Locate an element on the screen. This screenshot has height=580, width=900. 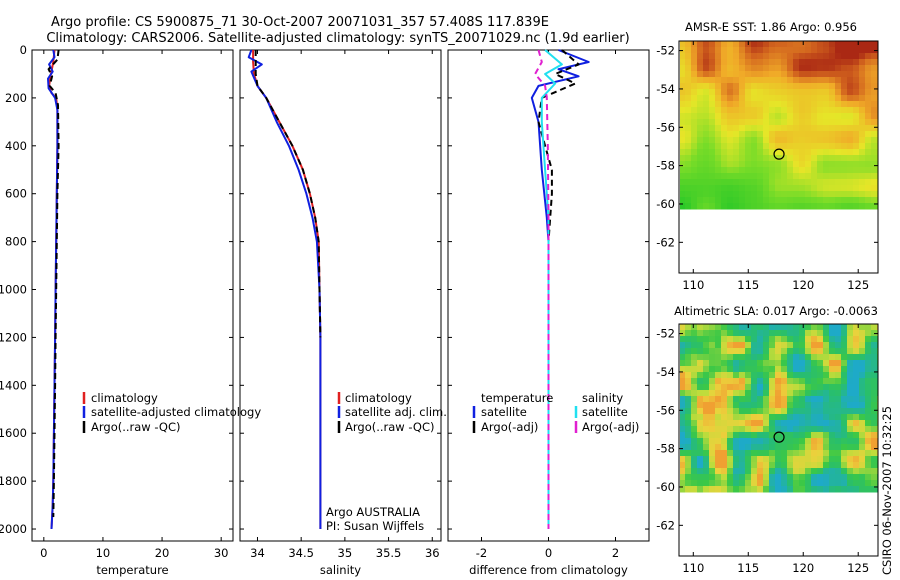
y-tick-label: 200 is located at coordinates (16, 98).